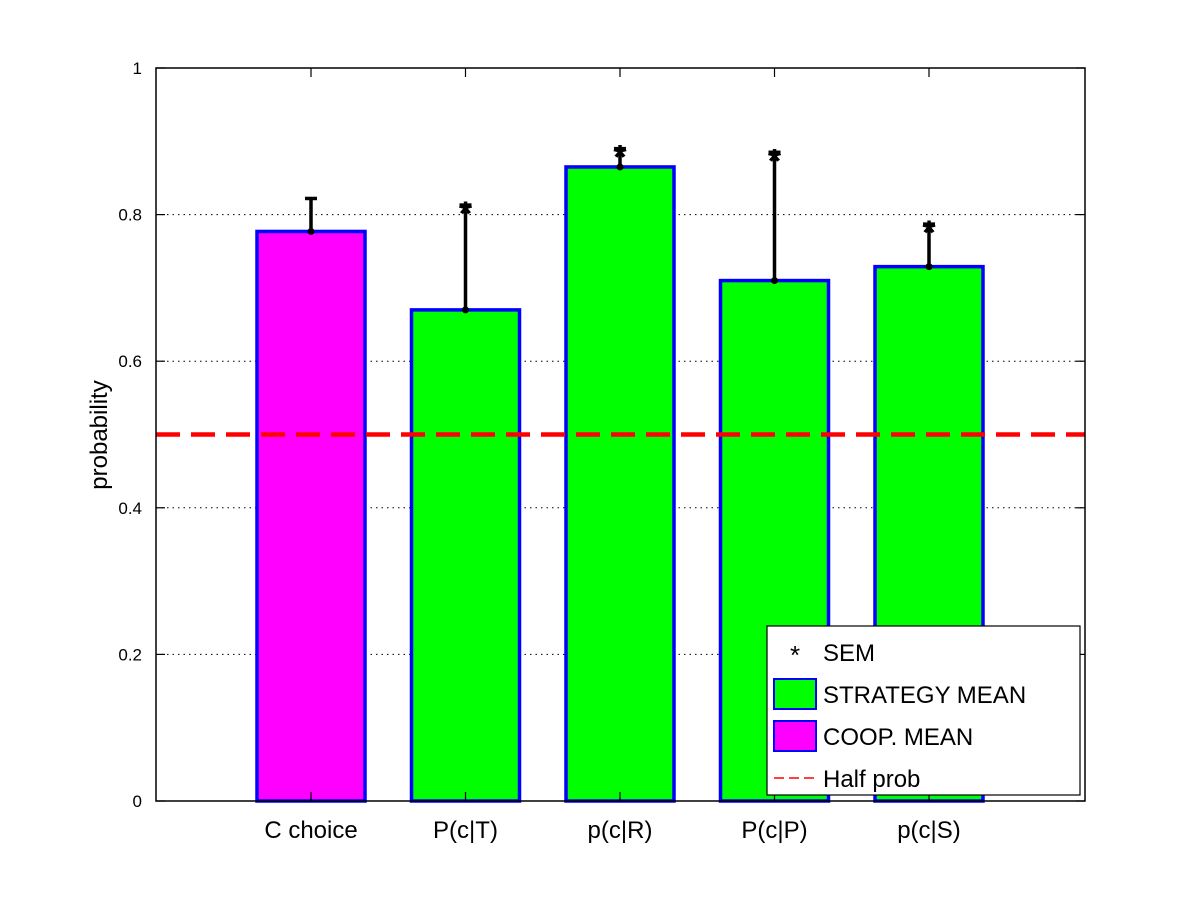 This screenshot has height=900, width=1200. I want to click on bar-coop, so click(311, 516).